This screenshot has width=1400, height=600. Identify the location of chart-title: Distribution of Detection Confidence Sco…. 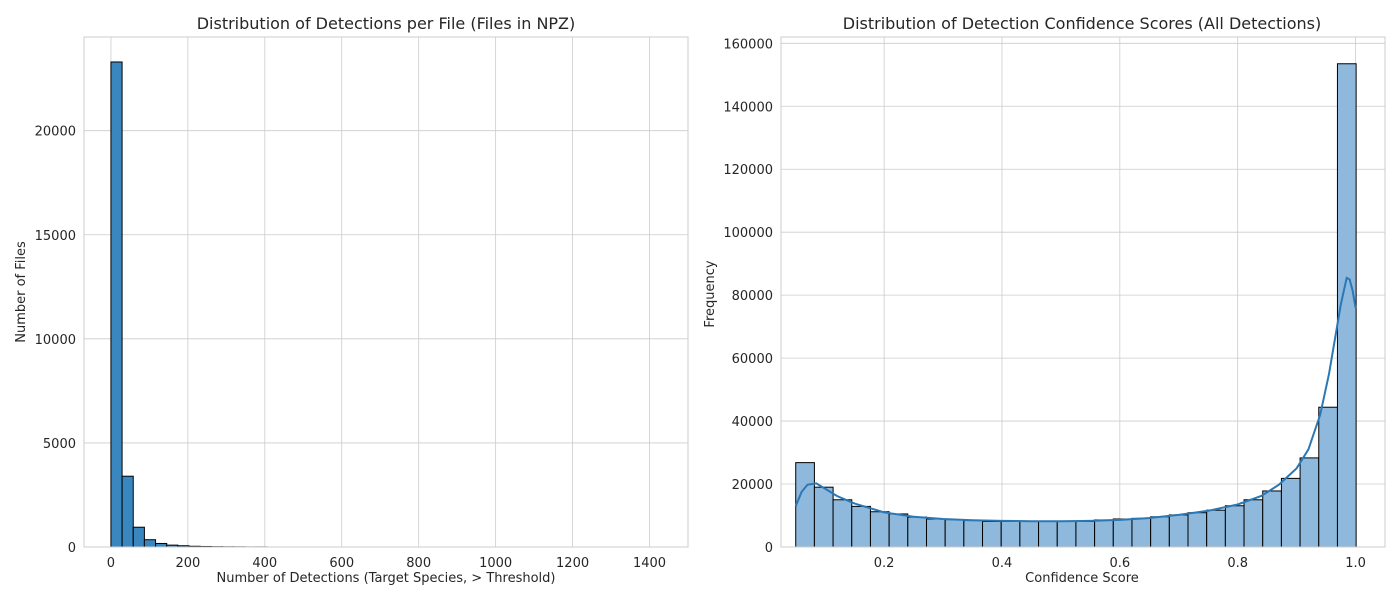
(1082, 23).